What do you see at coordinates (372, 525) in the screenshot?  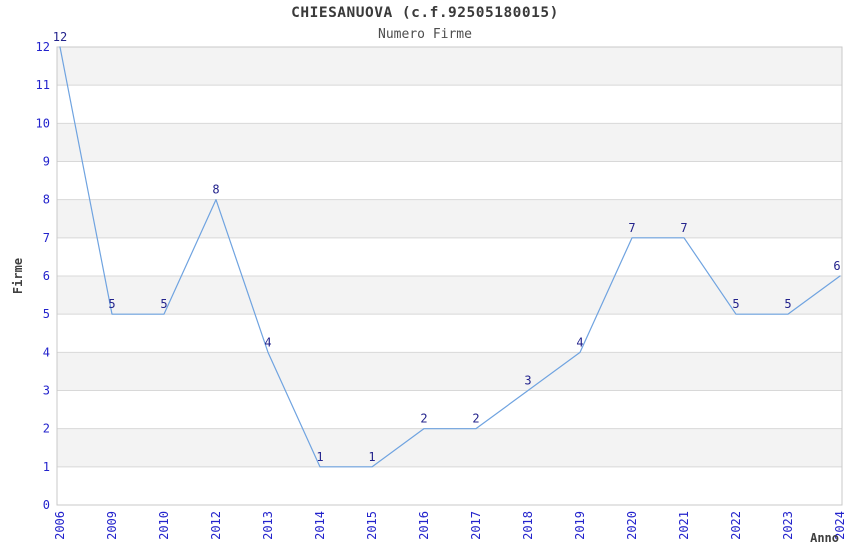 I see `x-tick-label: 2015` at bounding box center [372, 525].